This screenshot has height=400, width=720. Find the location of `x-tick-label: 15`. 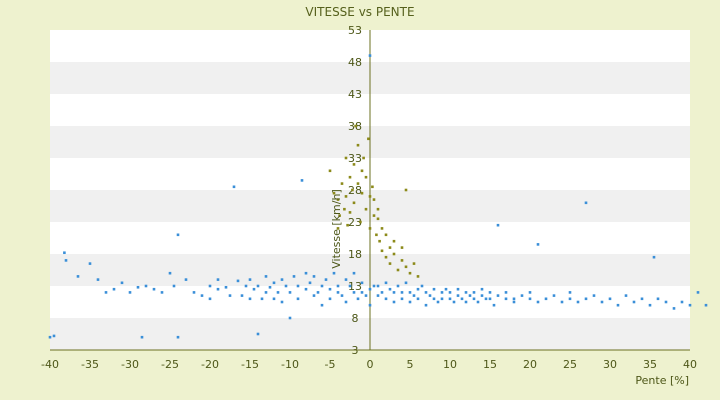

x-tick-label: 15 is located at coordinates (490, 364).